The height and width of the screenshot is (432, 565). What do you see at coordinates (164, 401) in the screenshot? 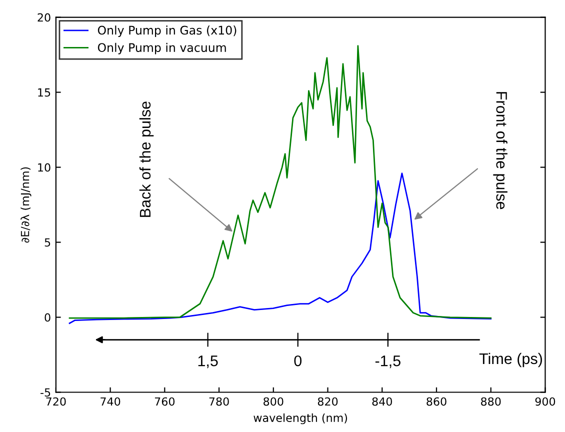
I see `x-tick-label: 760` at bounding box center [164, 401].